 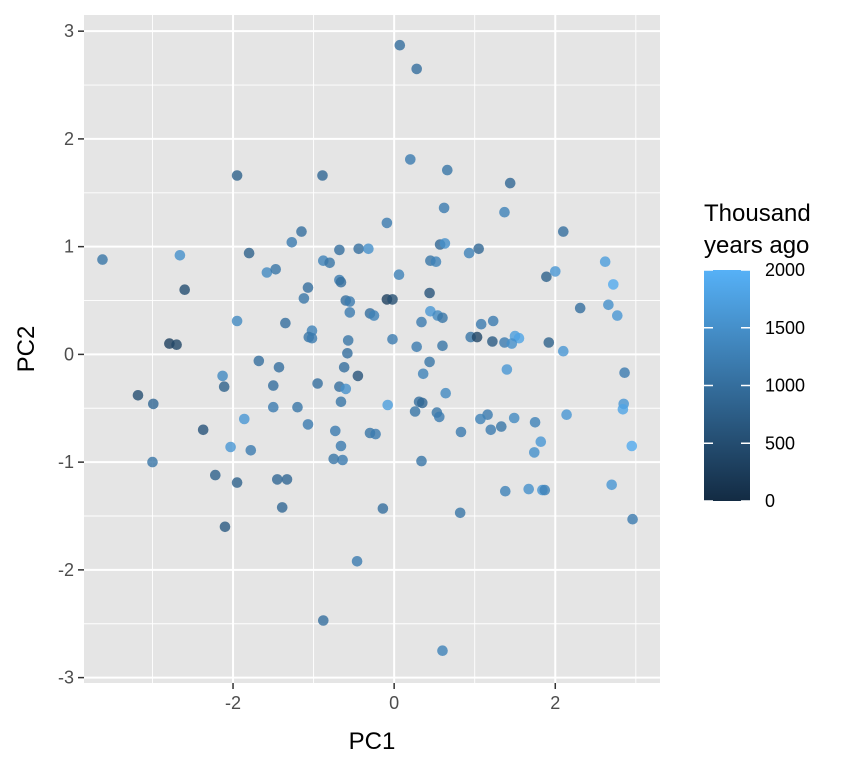 What do you see at coordinates (69, 247) in the screenshot?
I see `y-tick-label: 1` at bounding box center [69, 247].